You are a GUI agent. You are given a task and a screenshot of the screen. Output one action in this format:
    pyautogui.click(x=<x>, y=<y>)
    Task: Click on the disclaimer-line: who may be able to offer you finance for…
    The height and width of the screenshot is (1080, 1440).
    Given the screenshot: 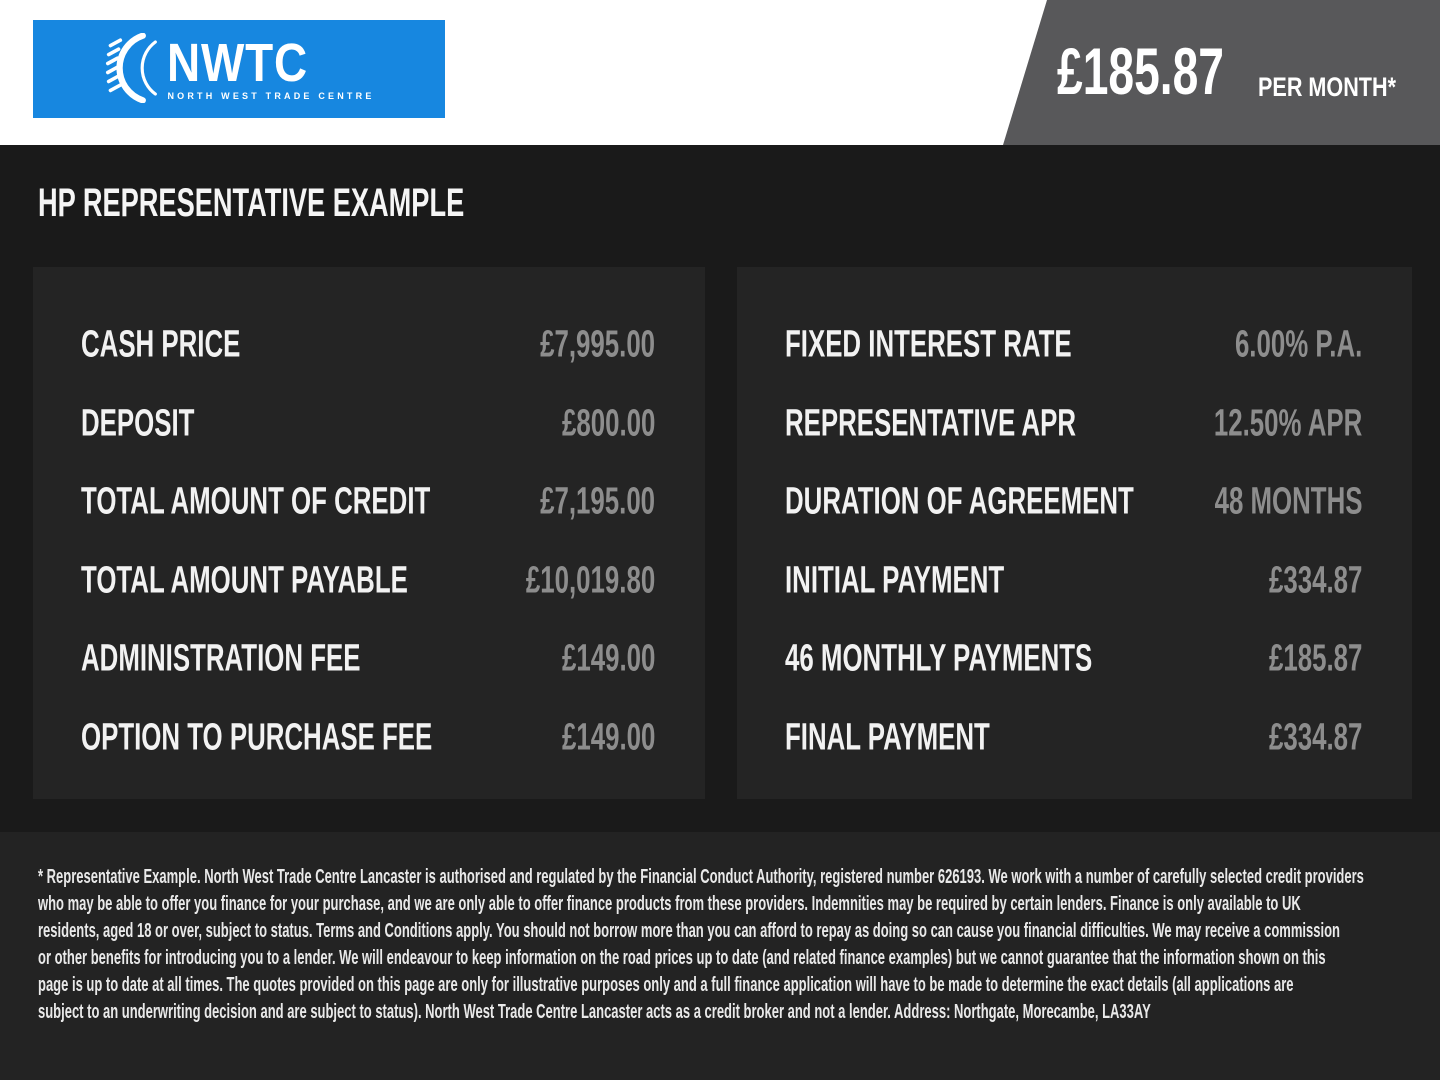 What is the action you would take?
    pyautogui.click(x=669, y=904)
    